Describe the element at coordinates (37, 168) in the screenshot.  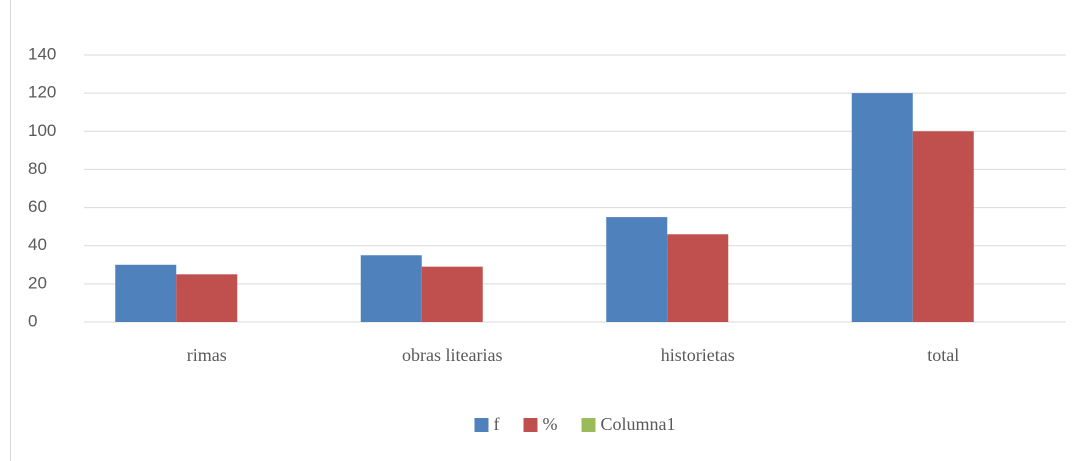
I see `y-tick-label: 80` at that location.